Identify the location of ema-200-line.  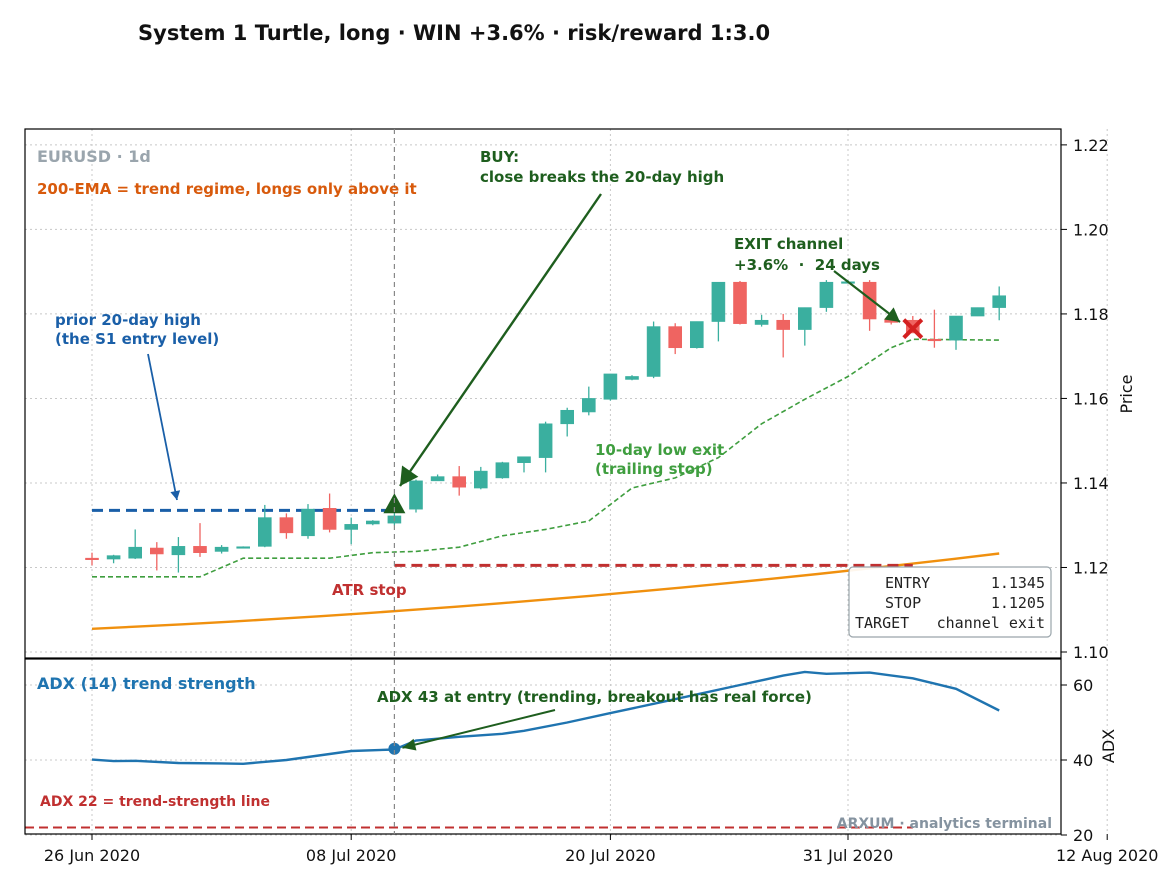
(545, 591).